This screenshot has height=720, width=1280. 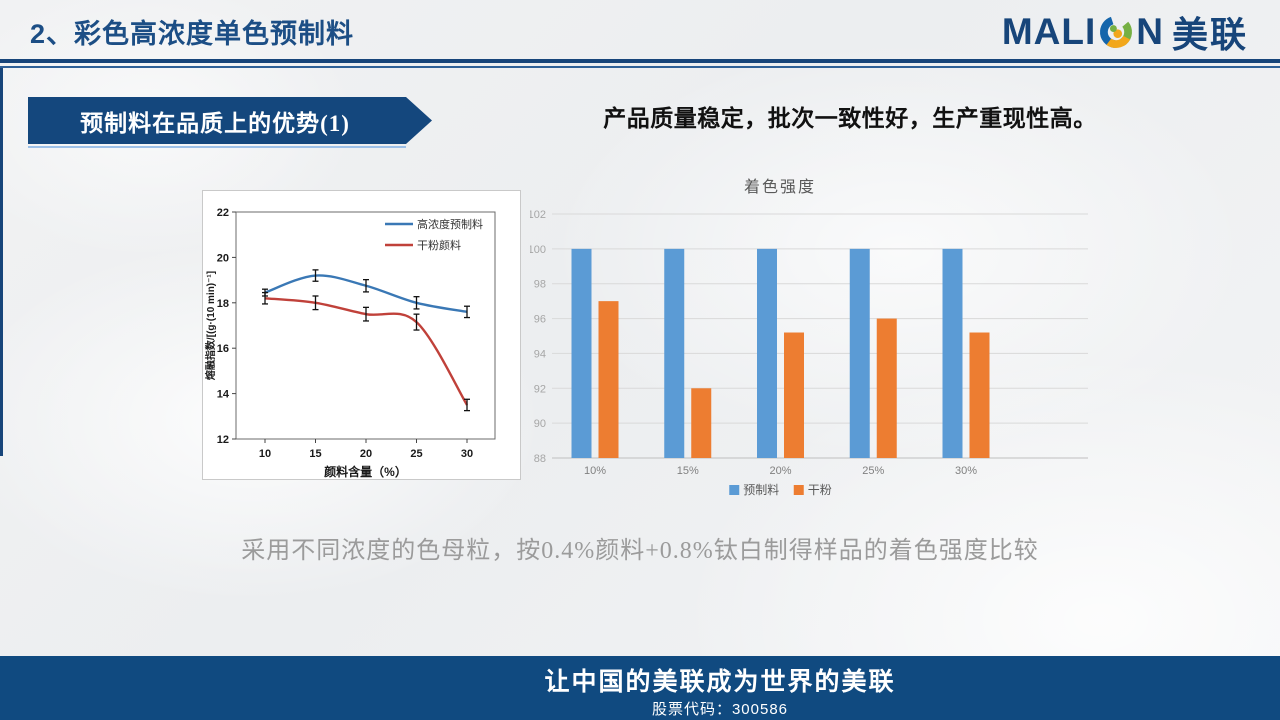 I want to click on logo-text-cn: 美联, so click(x=1209, y=34).